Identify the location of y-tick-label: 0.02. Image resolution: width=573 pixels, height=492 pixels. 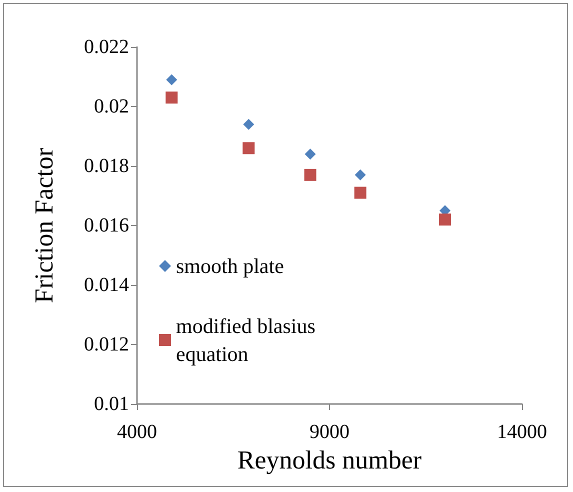
(111, 107).